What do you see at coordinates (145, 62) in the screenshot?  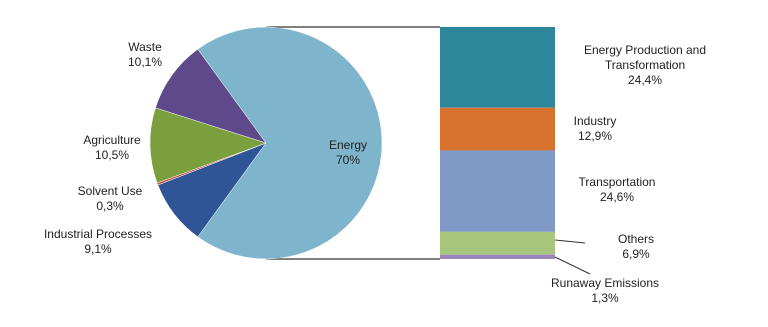 I see `value-label: 10,1%` at bounding box center [145, 62].